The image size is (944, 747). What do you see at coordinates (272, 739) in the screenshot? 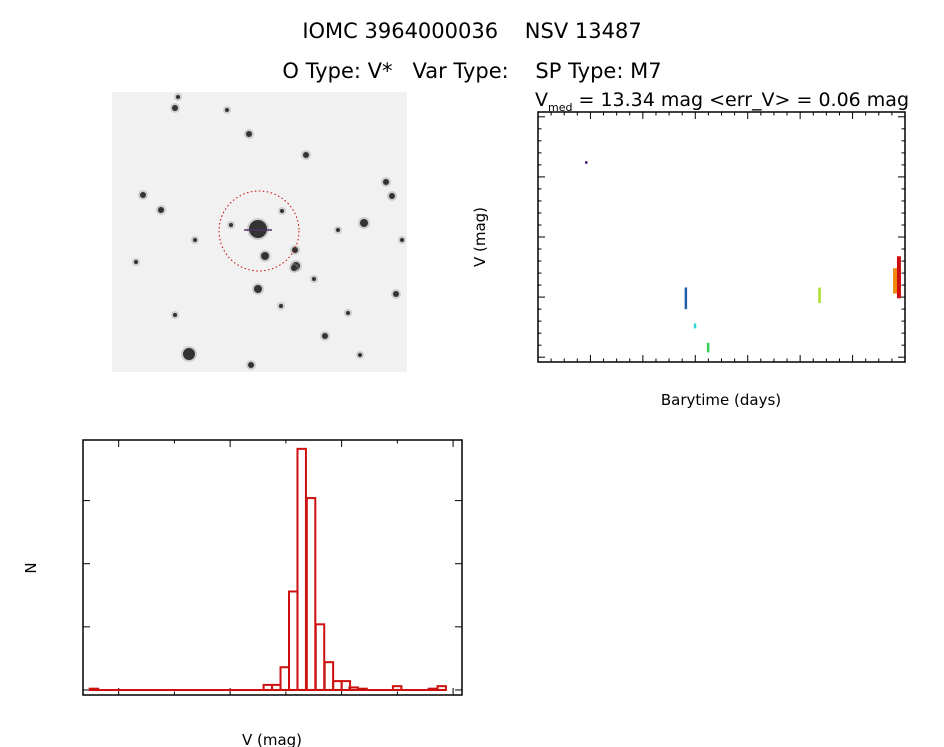
I see `histogram-xlabel: V (mag)` at bounding box center [272, 739].